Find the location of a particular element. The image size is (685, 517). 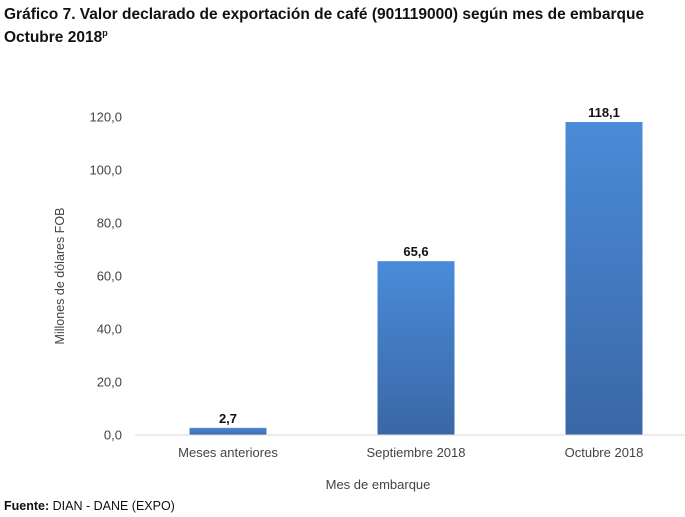

y-tick-label: 60,0 is located at coordinates (109, 276).